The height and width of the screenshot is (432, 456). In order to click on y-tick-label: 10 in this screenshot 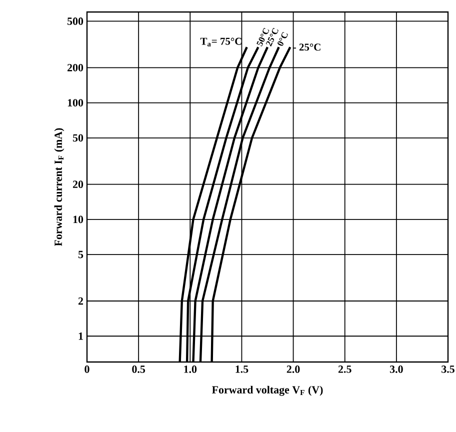, I will do `click(78, 220)`.